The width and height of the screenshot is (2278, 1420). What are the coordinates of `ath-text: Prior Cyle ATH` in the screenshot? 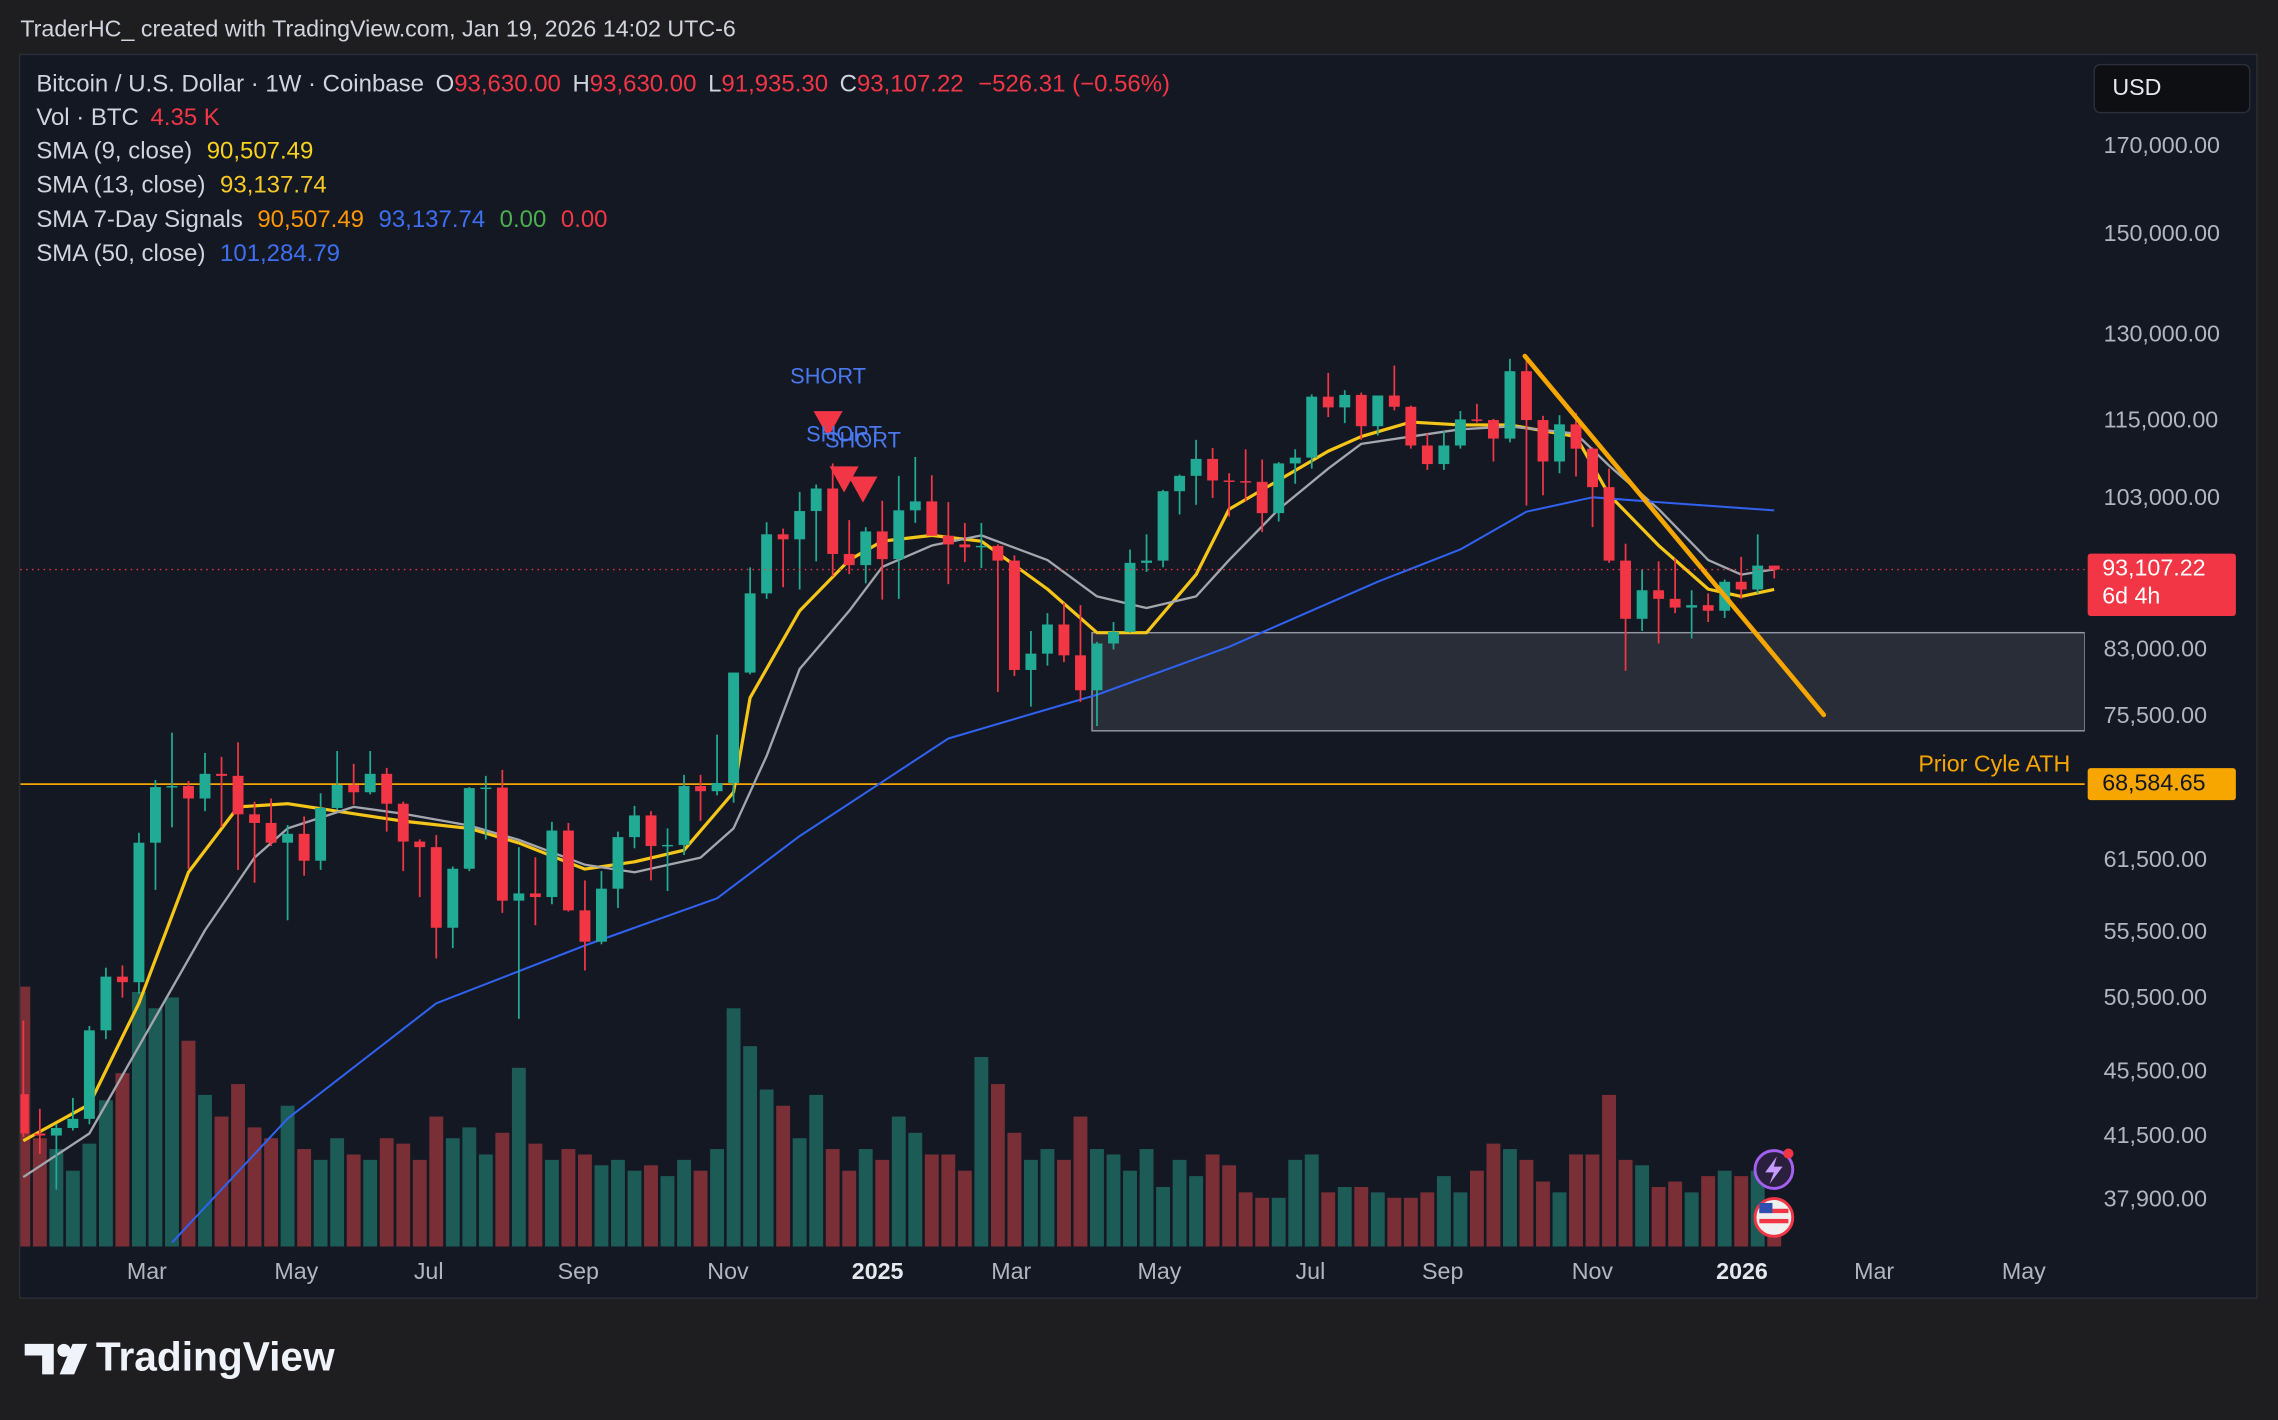 It's located at (1994, 763).